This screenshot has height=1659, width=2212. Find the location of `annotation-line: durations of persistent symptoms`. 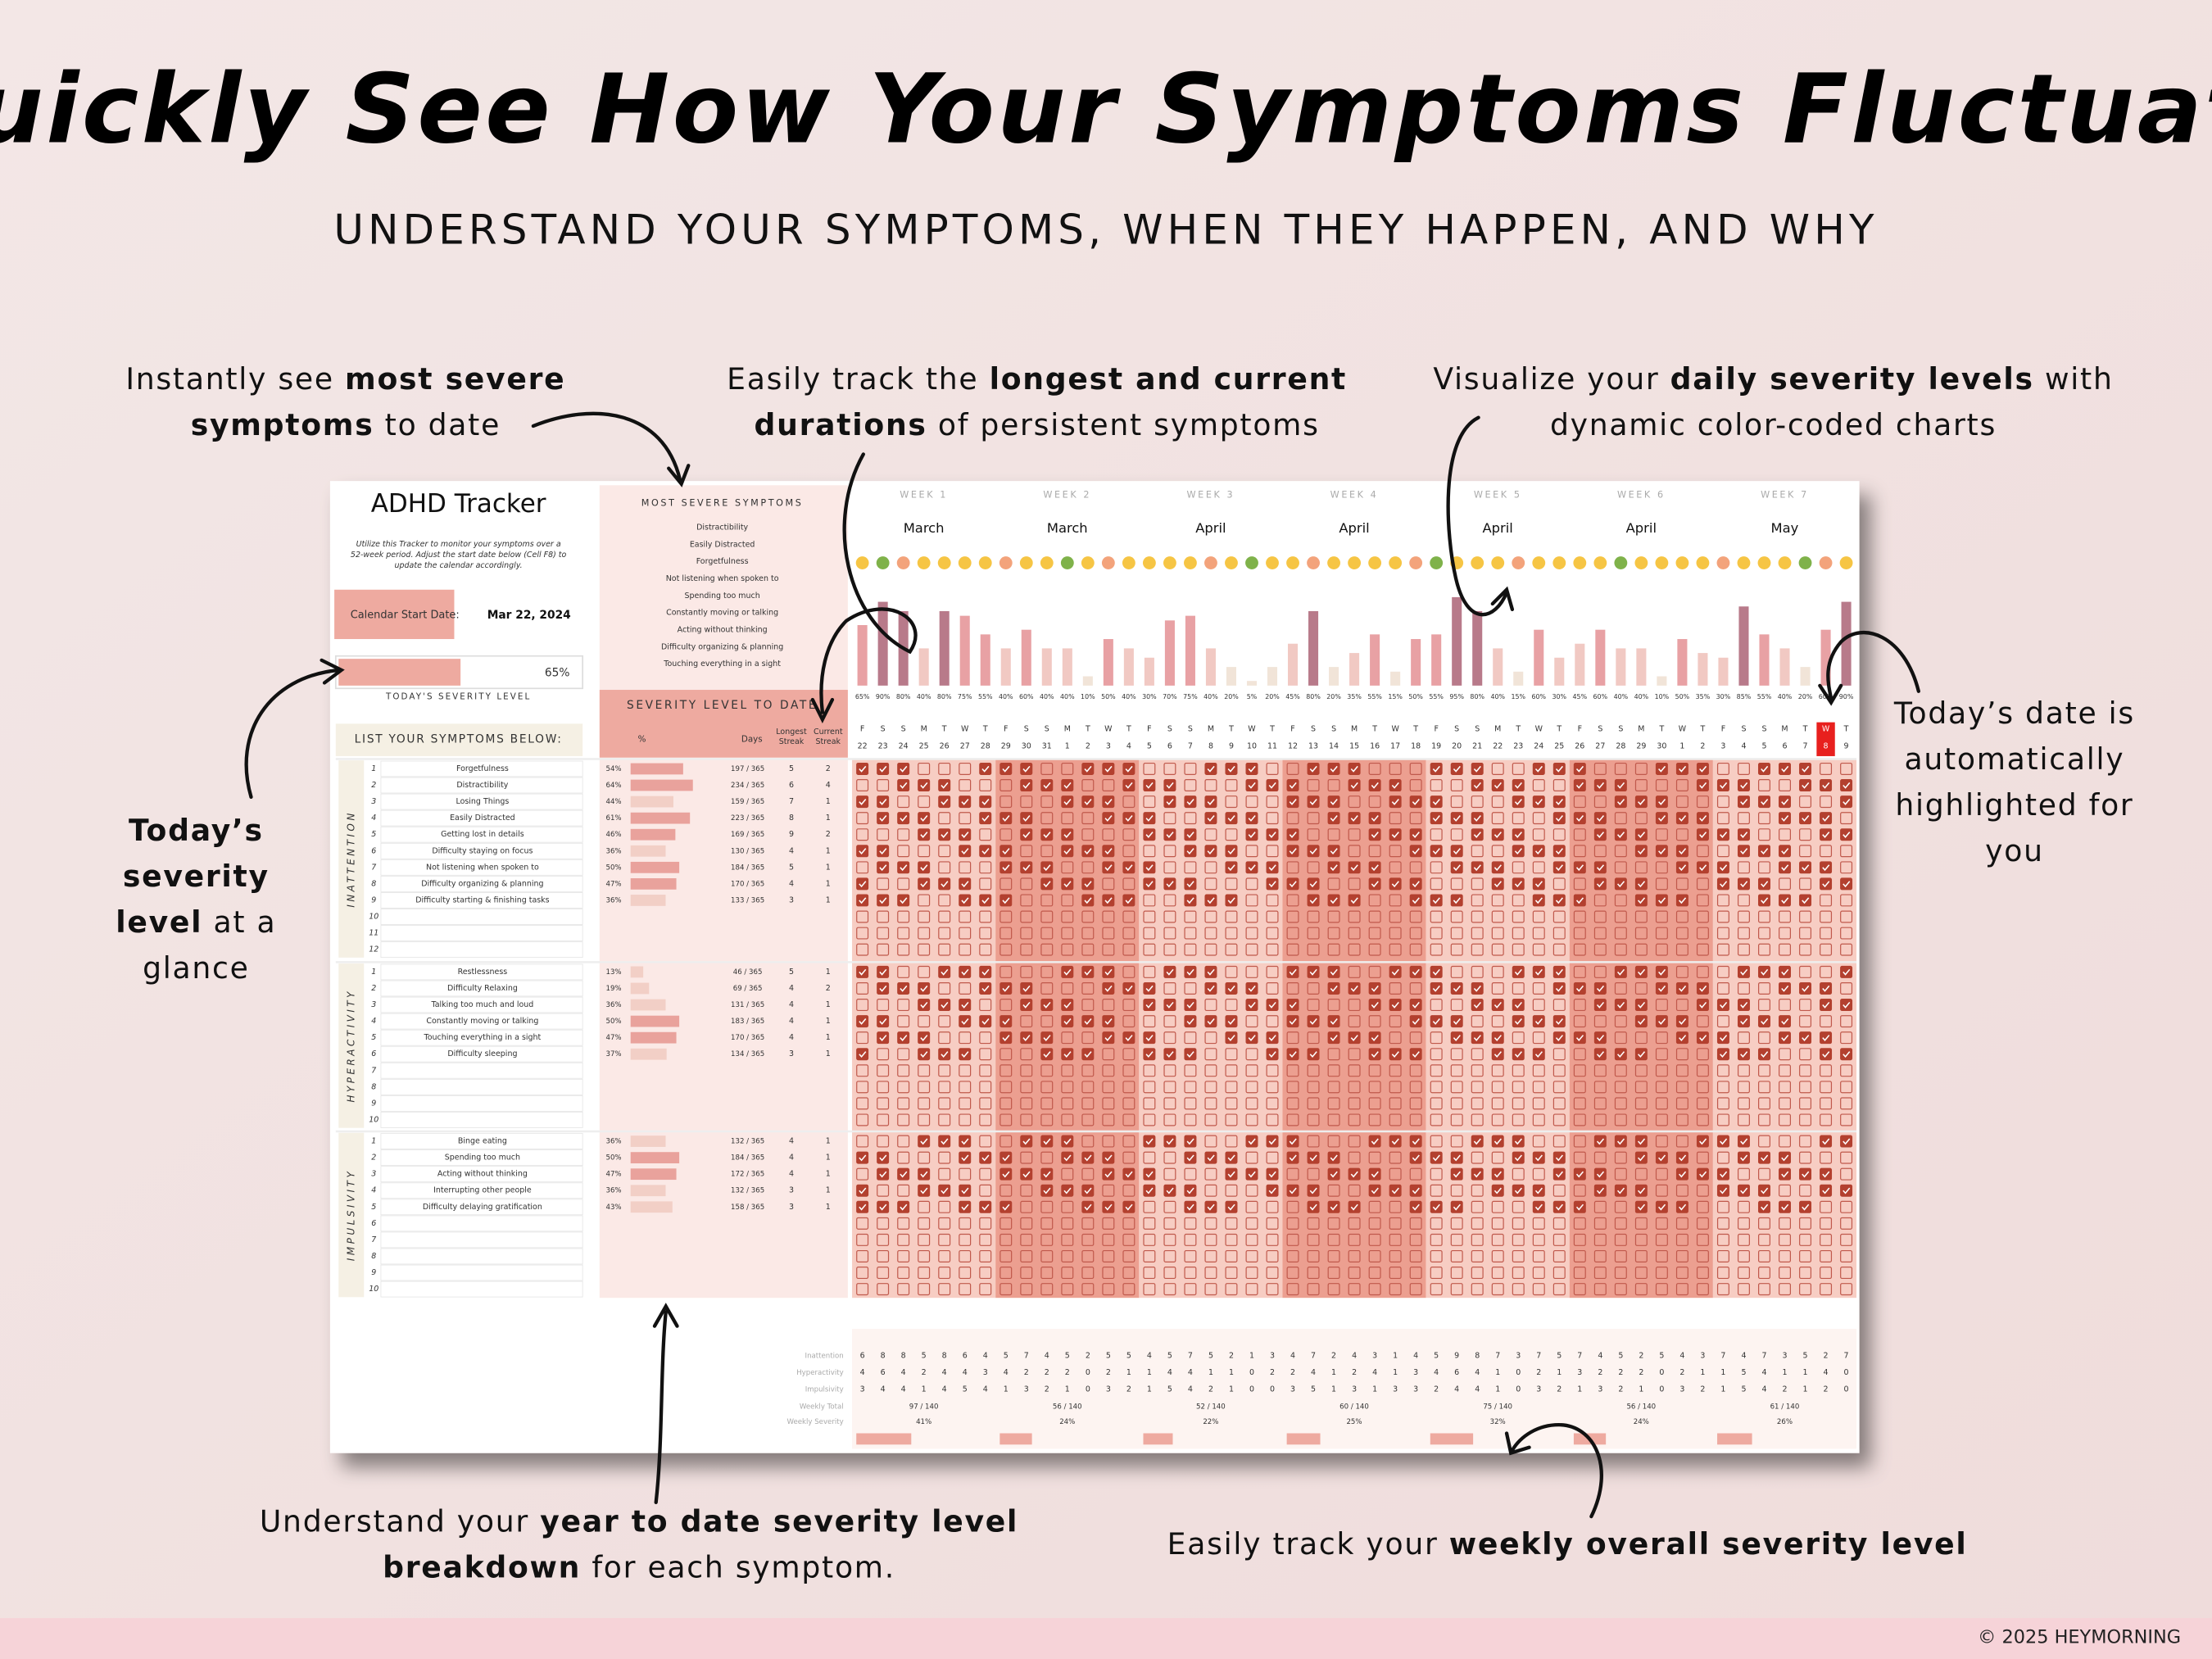

annotation-line: durations of persistent symptoms is located at coordinates (1037, 424).